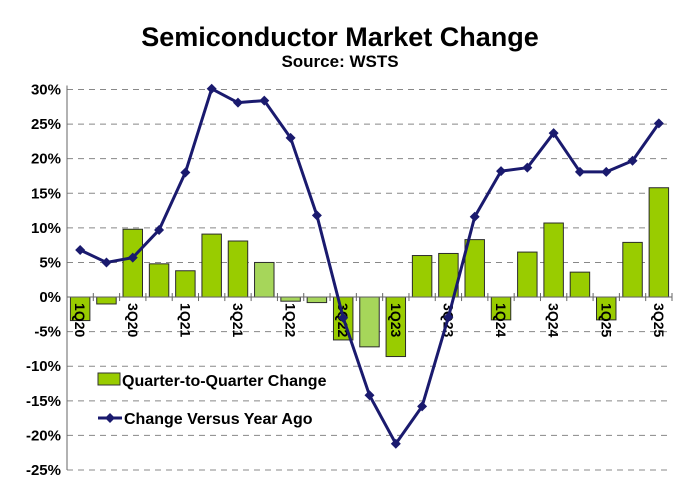 The height and width of the screenshot is (497, 690). Describe the element at coordinates (46, 193) in the screenshot. I see `y-tick-label: 15%` at that location.